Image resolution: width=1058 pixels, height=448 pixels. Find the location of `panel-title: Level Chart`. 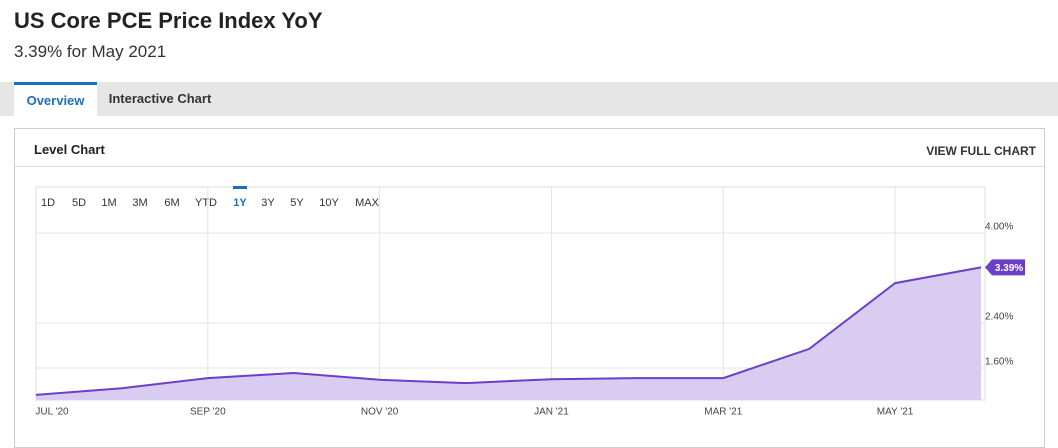

panel-title: Level Chart is located at coordinates (69, 149).